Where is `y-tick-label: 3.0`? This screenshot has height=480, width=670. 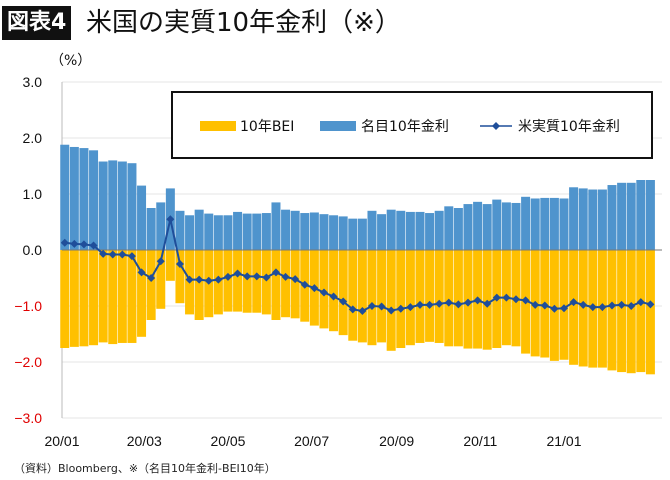 y-tick-label: 3.0 is located at coordinates (33, 82).